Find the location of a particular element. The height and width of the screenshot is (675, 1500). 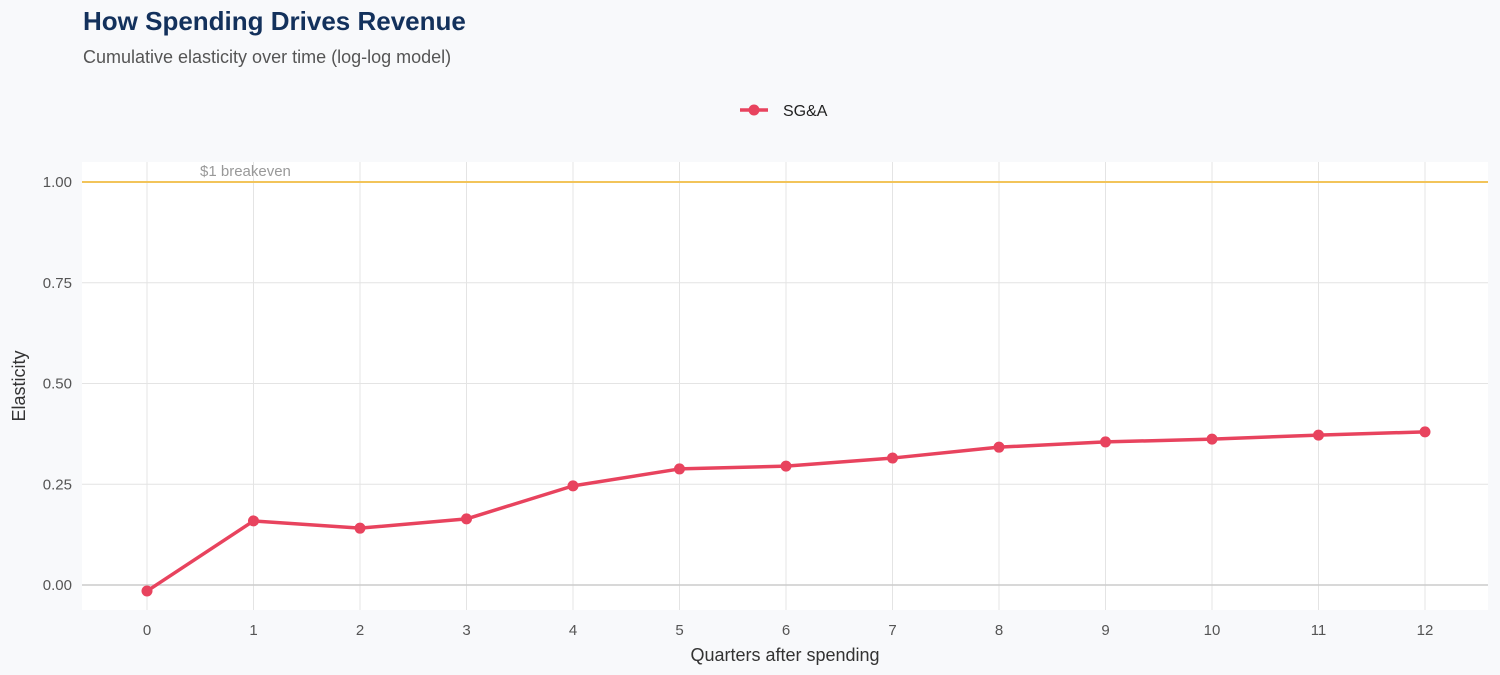

y-tick-label: 0.75 is located at coordinates (57, 283).